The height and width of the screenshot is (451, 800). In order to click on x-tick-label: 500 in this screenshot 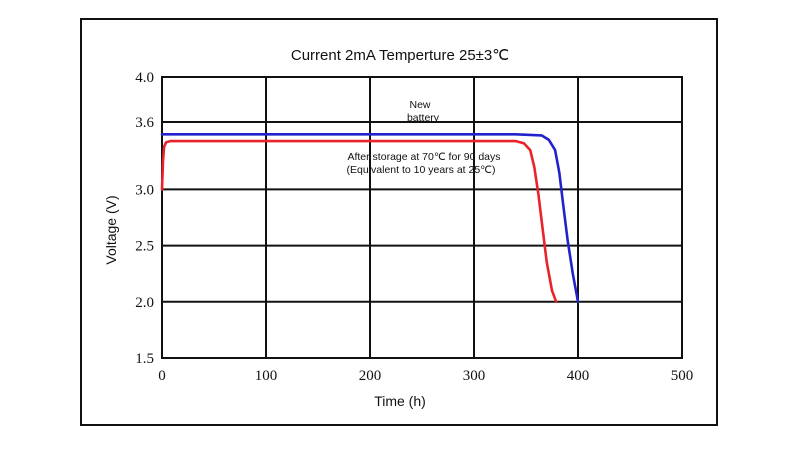, I will do `click(682, 376)`.